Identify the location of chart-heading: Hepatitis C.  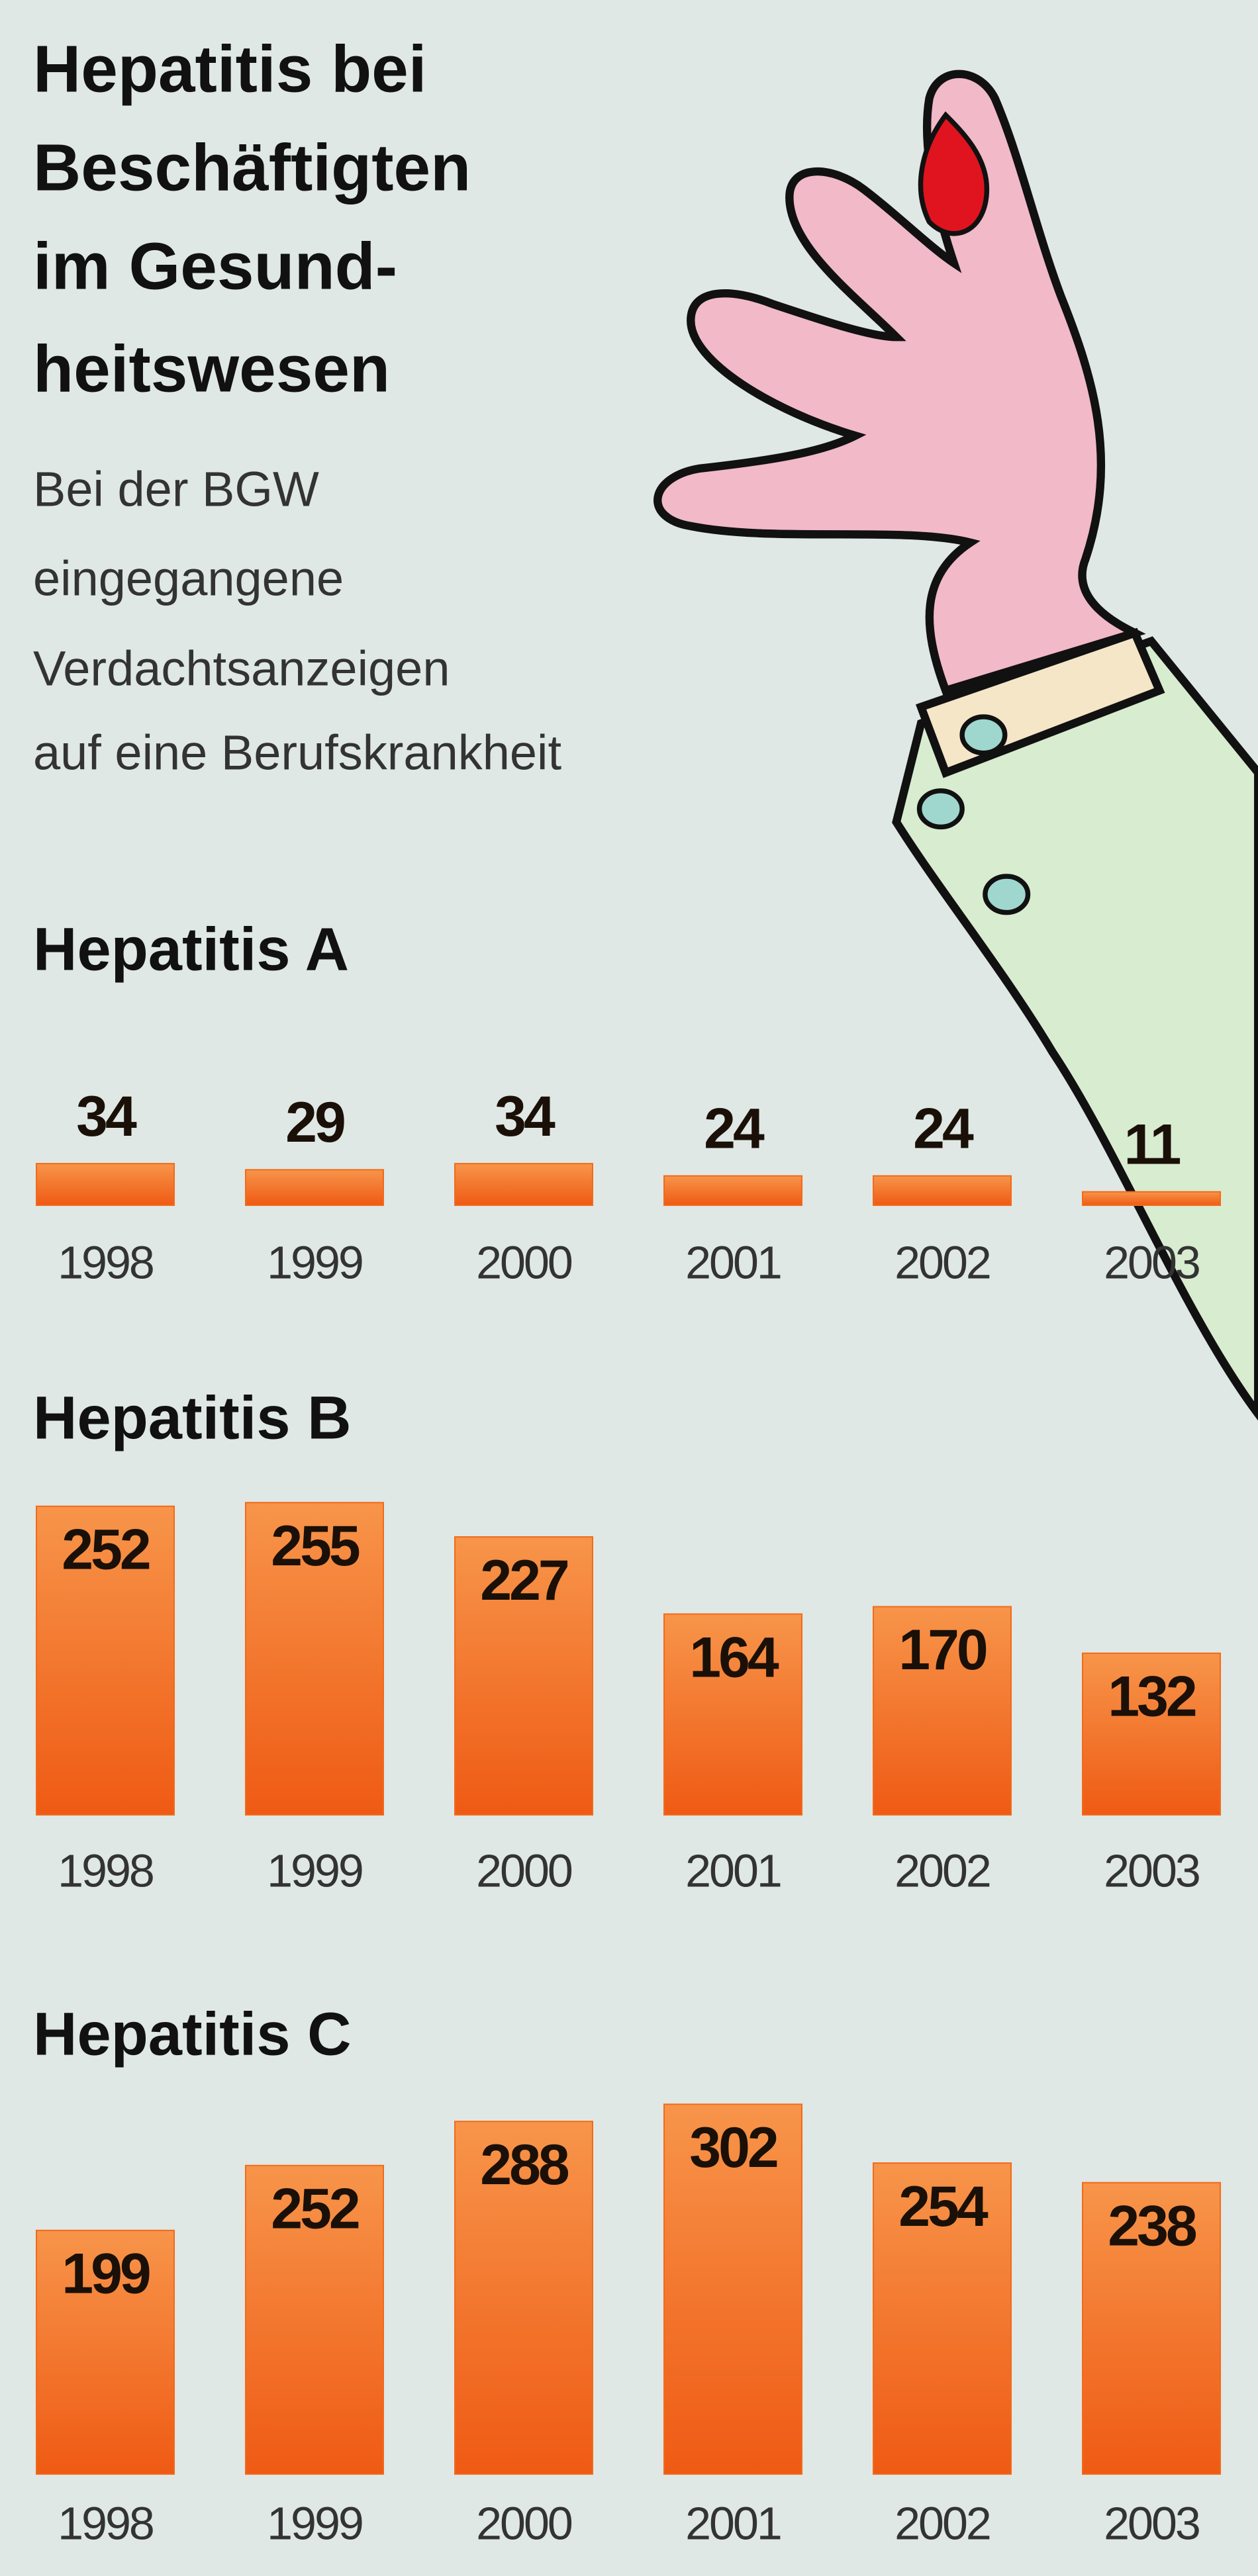
(192, 2034).